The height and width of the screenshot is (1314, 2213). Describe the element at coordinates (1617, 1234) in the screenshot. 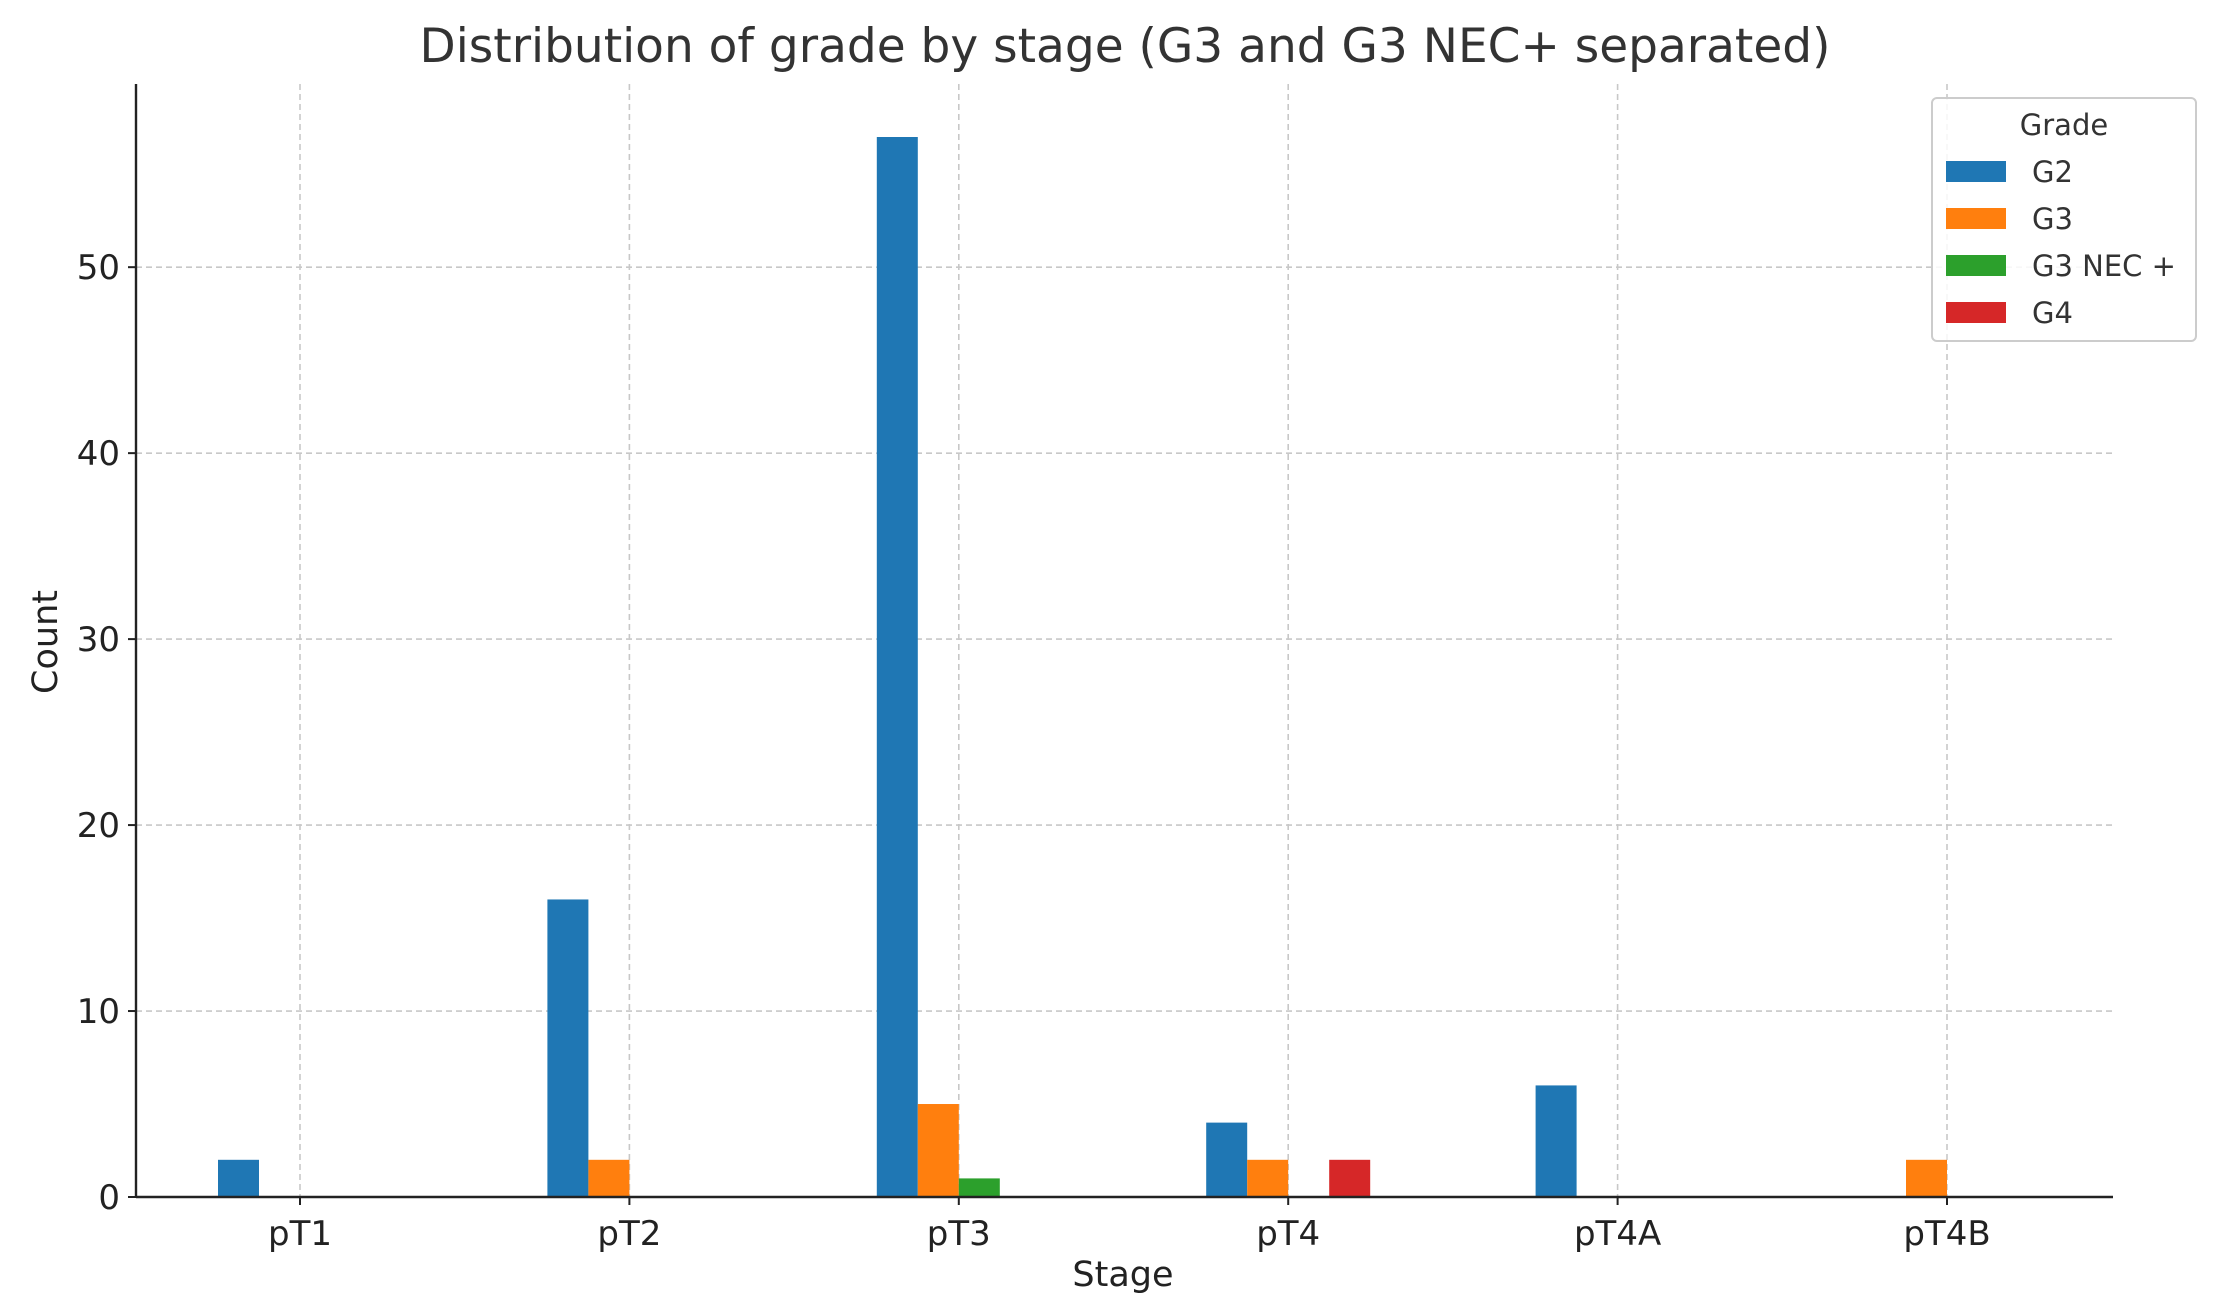

I see `x-tick-label: pT4A` at that location.